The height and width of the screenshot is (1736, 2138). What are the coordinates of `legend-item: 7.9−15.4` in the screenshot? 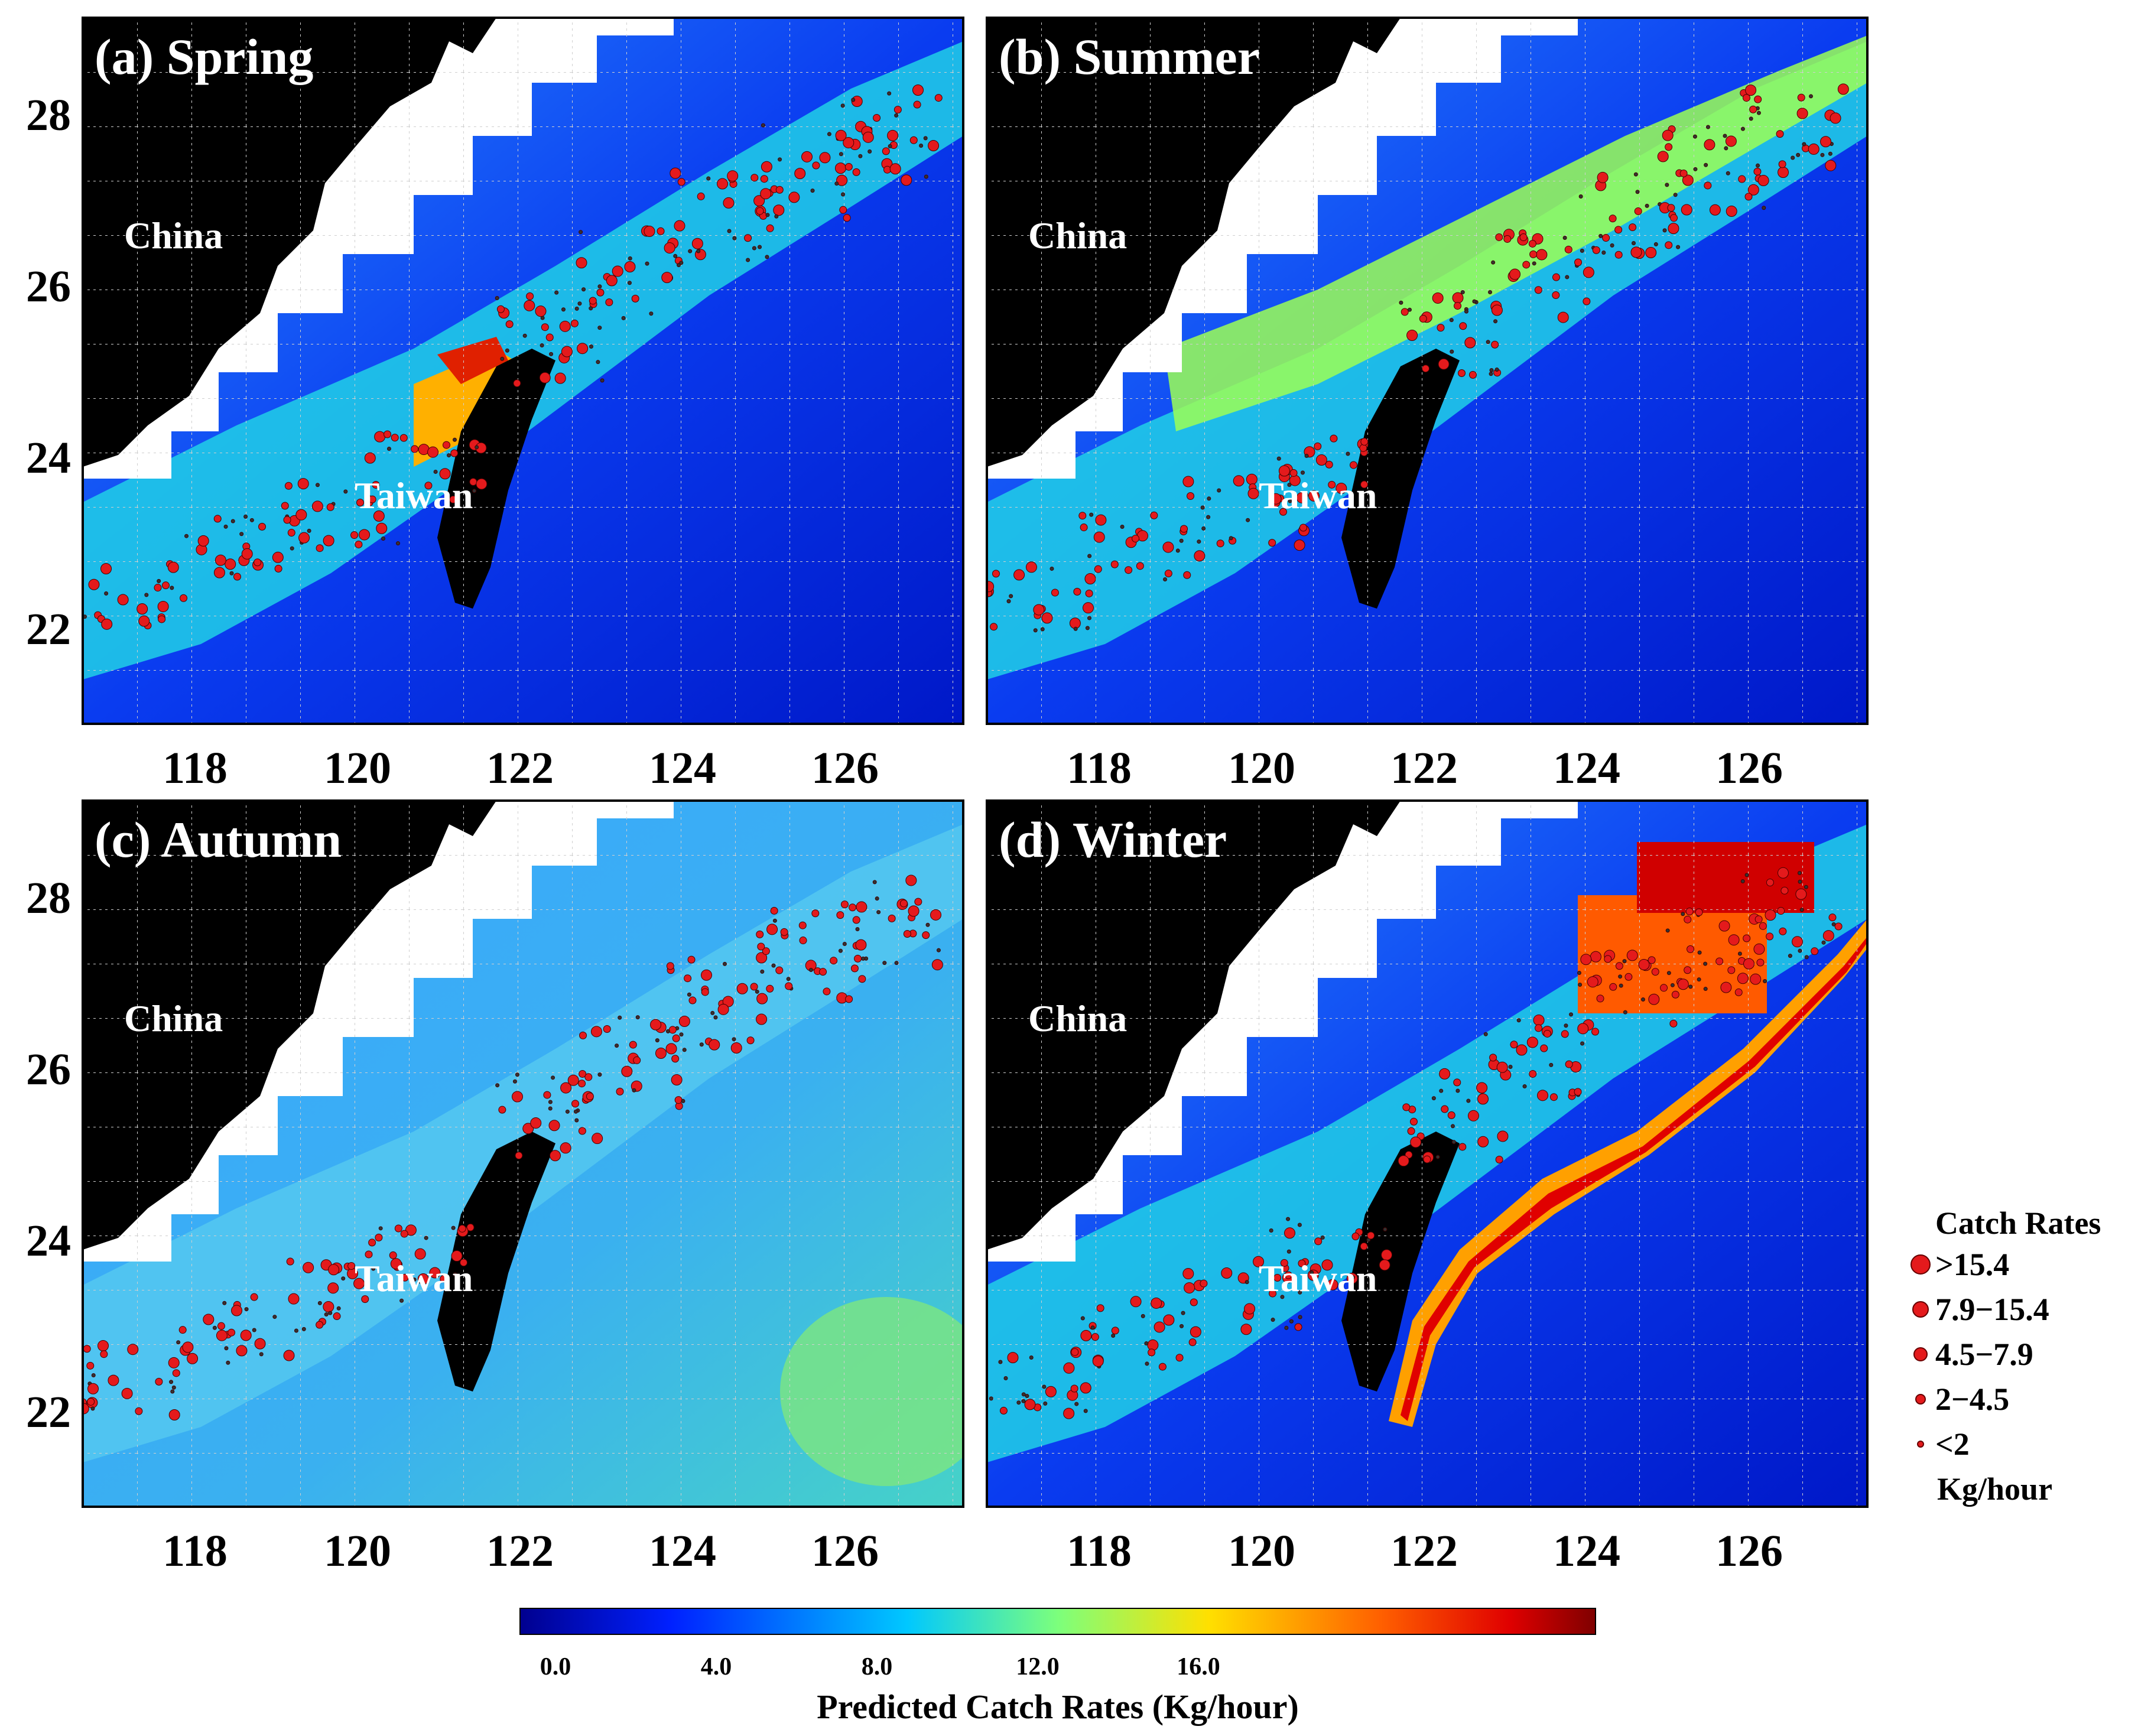 It's located at (1992, 1309).